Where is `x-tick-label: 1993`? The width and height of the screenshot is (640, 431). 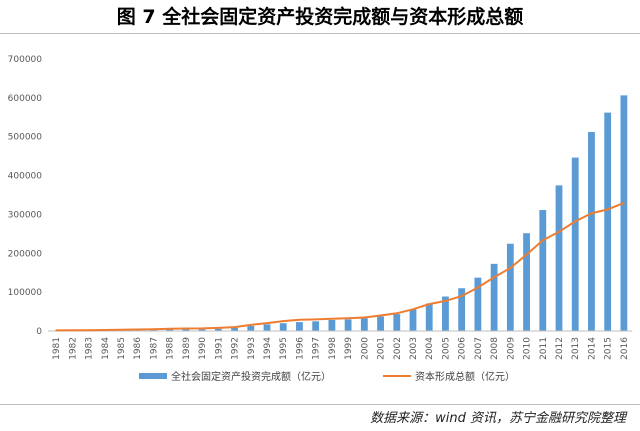
x-tick-label: 1993 is located at coordinates (252, 348).